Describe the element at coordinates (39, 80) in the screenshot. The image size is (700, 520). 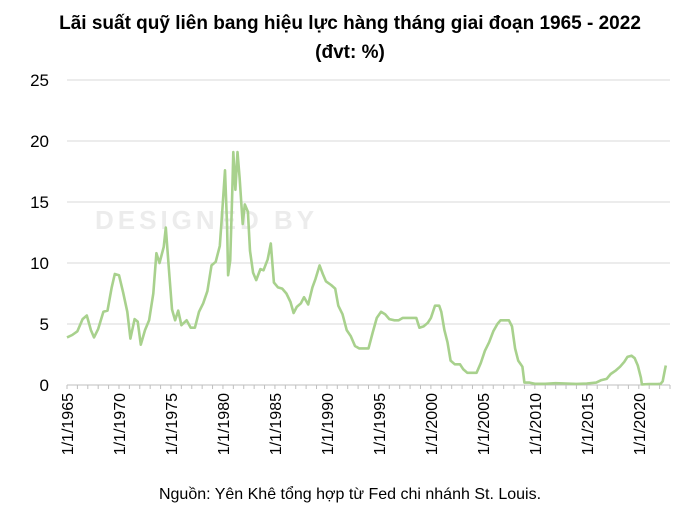
I see `y-tick-label: 25` at that location.